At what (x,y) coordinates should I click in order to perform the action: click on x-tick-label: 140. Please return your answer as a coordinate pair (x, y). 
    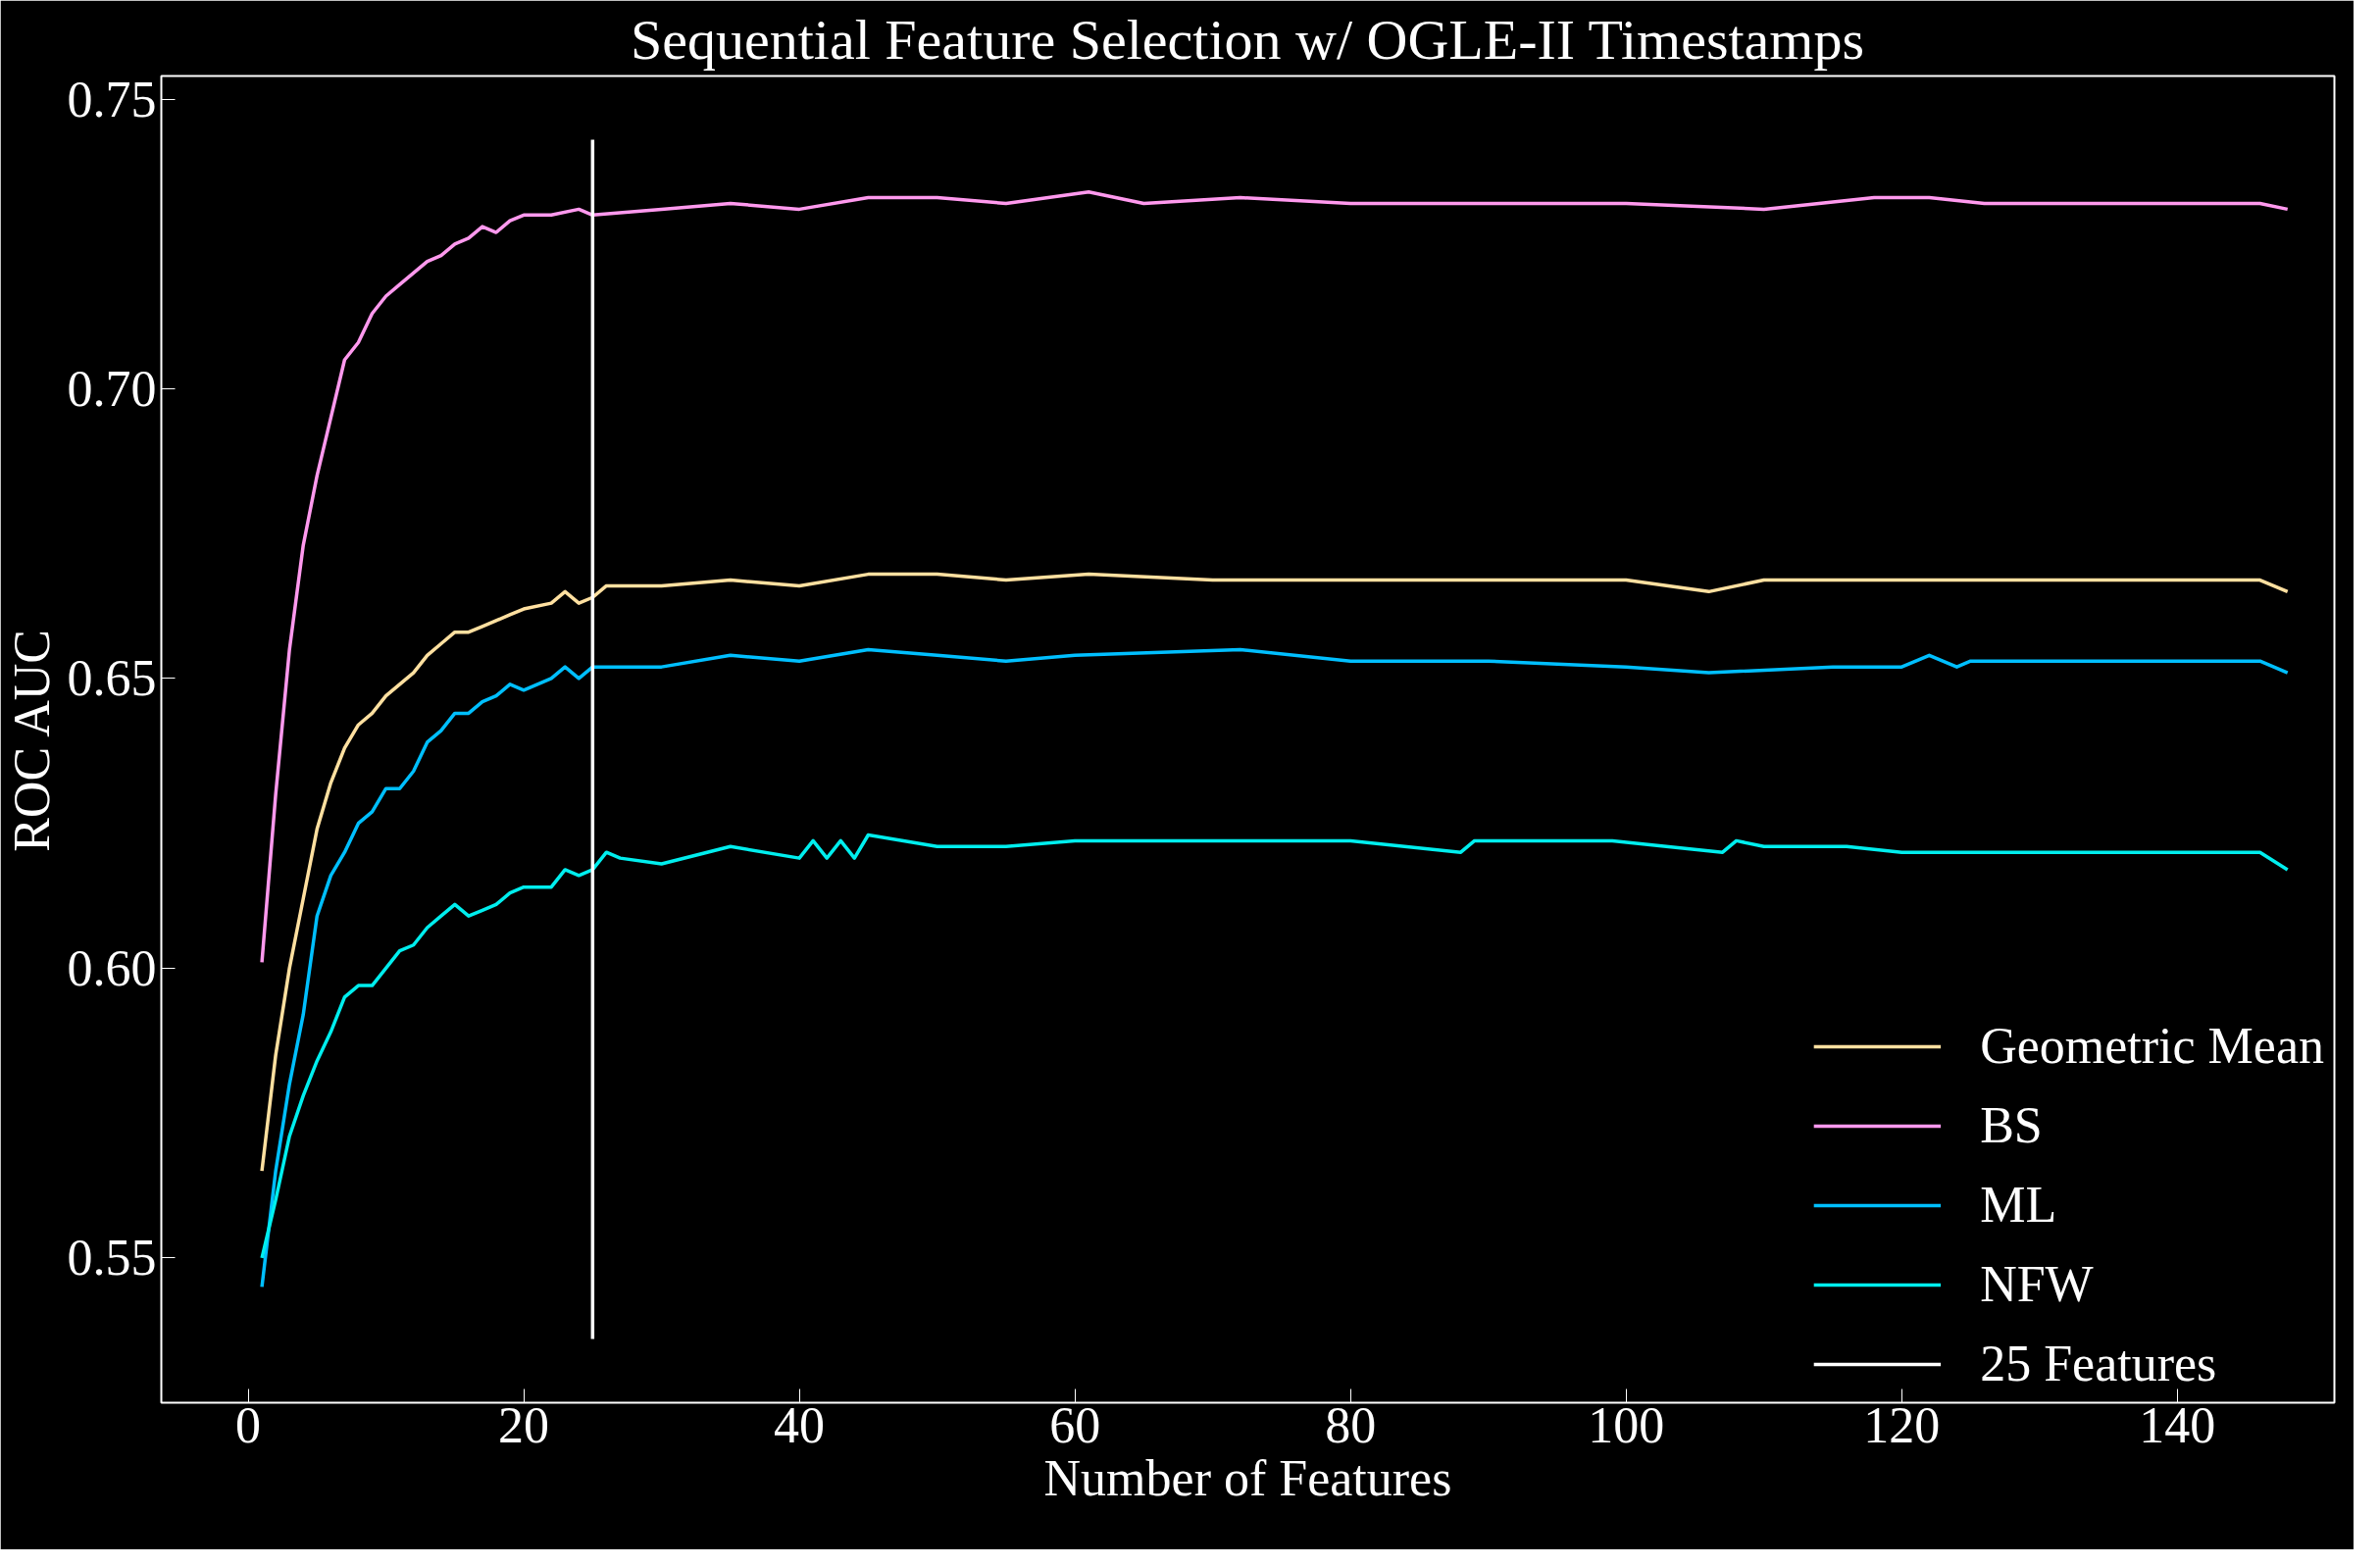
    Looking at the image, I should click on (2177, 1424).